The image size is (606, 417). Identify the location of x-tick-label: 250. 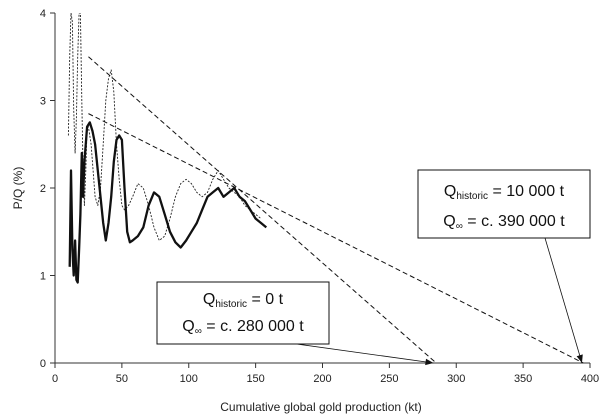
(389, 379).